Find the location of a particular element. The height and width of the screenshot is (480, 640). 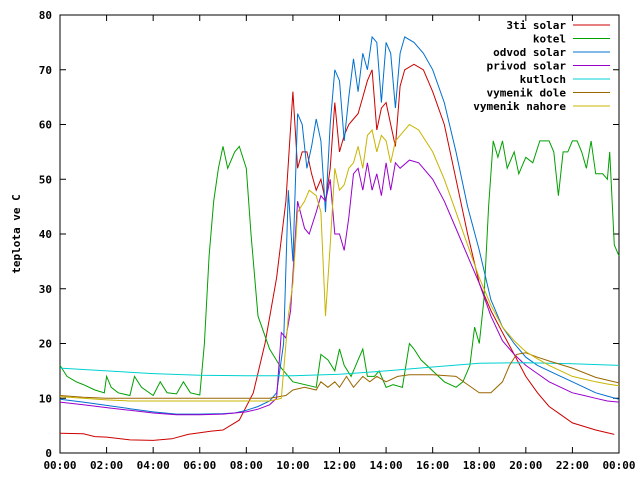

x-tick-label: 10:00 is located at coordinates (292, 465).